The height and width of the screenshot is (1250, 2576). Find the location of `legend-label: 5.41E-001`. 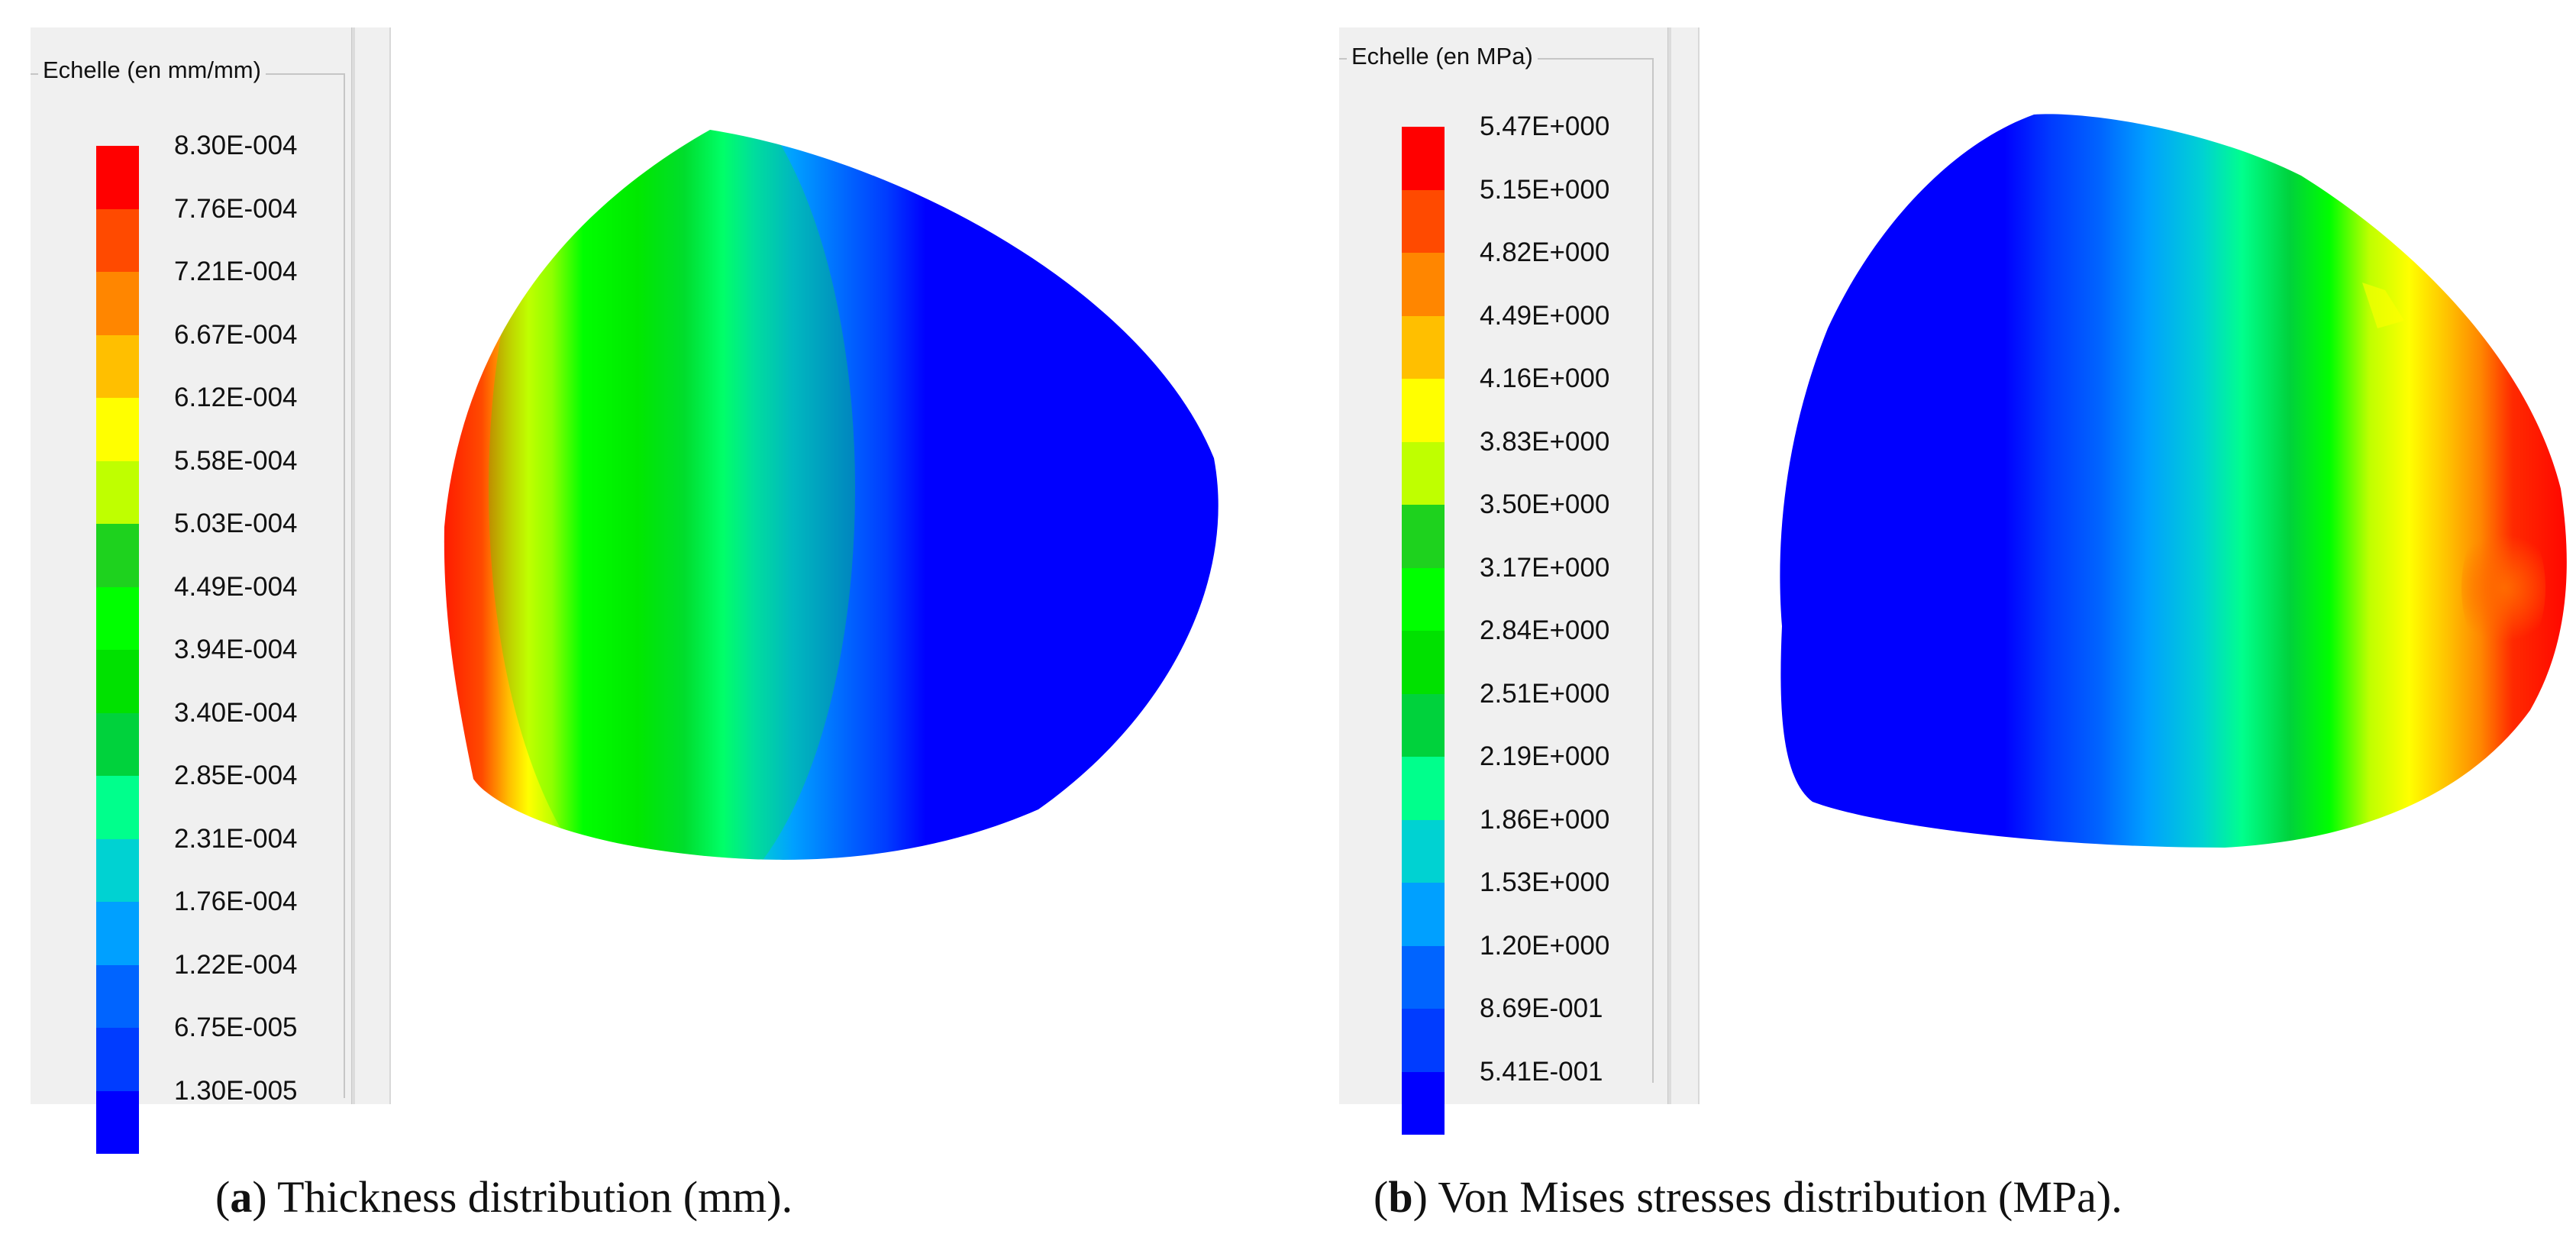

legend-label: 5.41E-001 is located at coordinates (1541, 1071).